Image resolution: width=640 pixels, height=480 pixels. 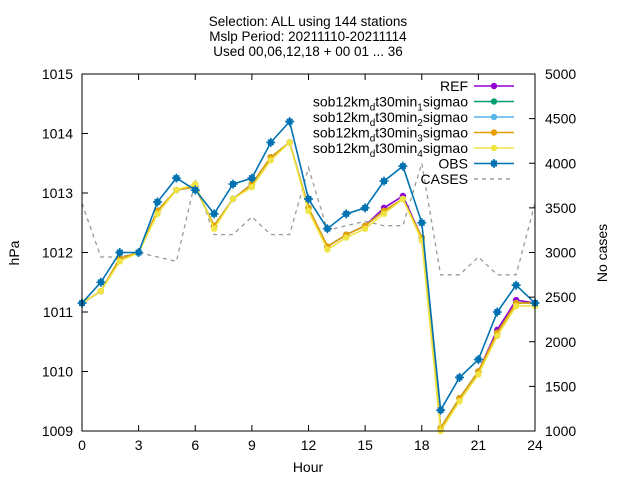 I want to click on x-tick-label: 6, so click(x=195, y=445).